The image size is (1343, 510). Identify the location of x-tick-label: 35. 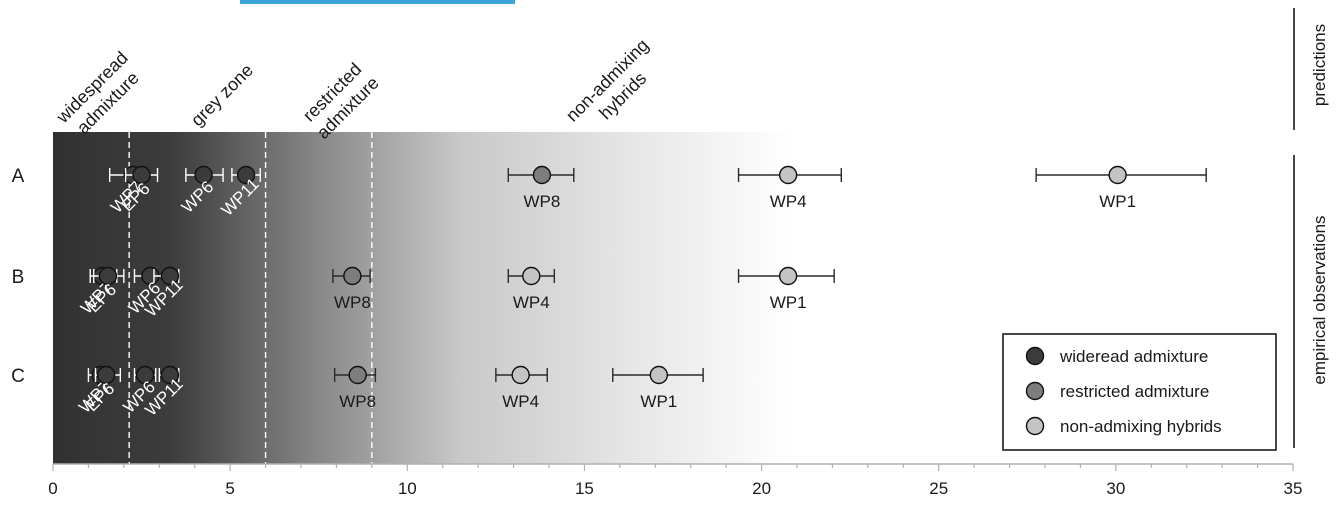
(1293, 488).